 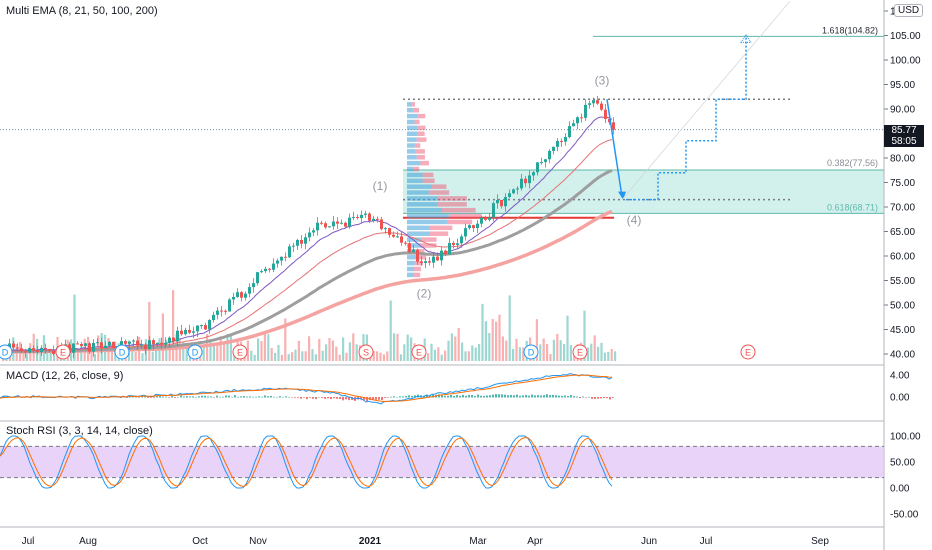 I want to click on rsi-y-tick-label: 0.00, so click(x=900, y=489).